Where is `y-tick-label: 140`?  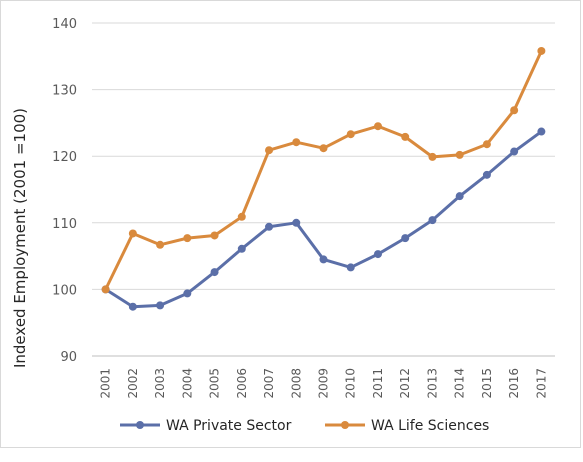 y-tick-label: 140 is located at coordinates (64, 24).